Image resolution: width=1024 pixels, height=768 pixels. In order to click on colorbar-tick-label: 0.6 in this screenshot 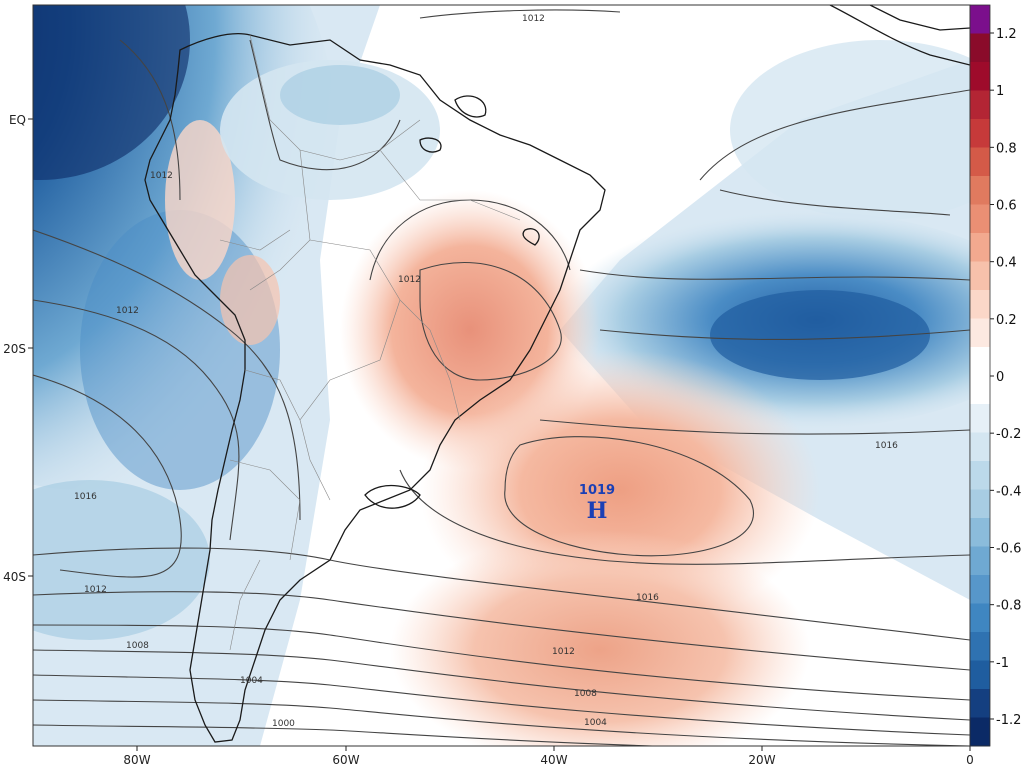, I will do `click(1006, 206)`.